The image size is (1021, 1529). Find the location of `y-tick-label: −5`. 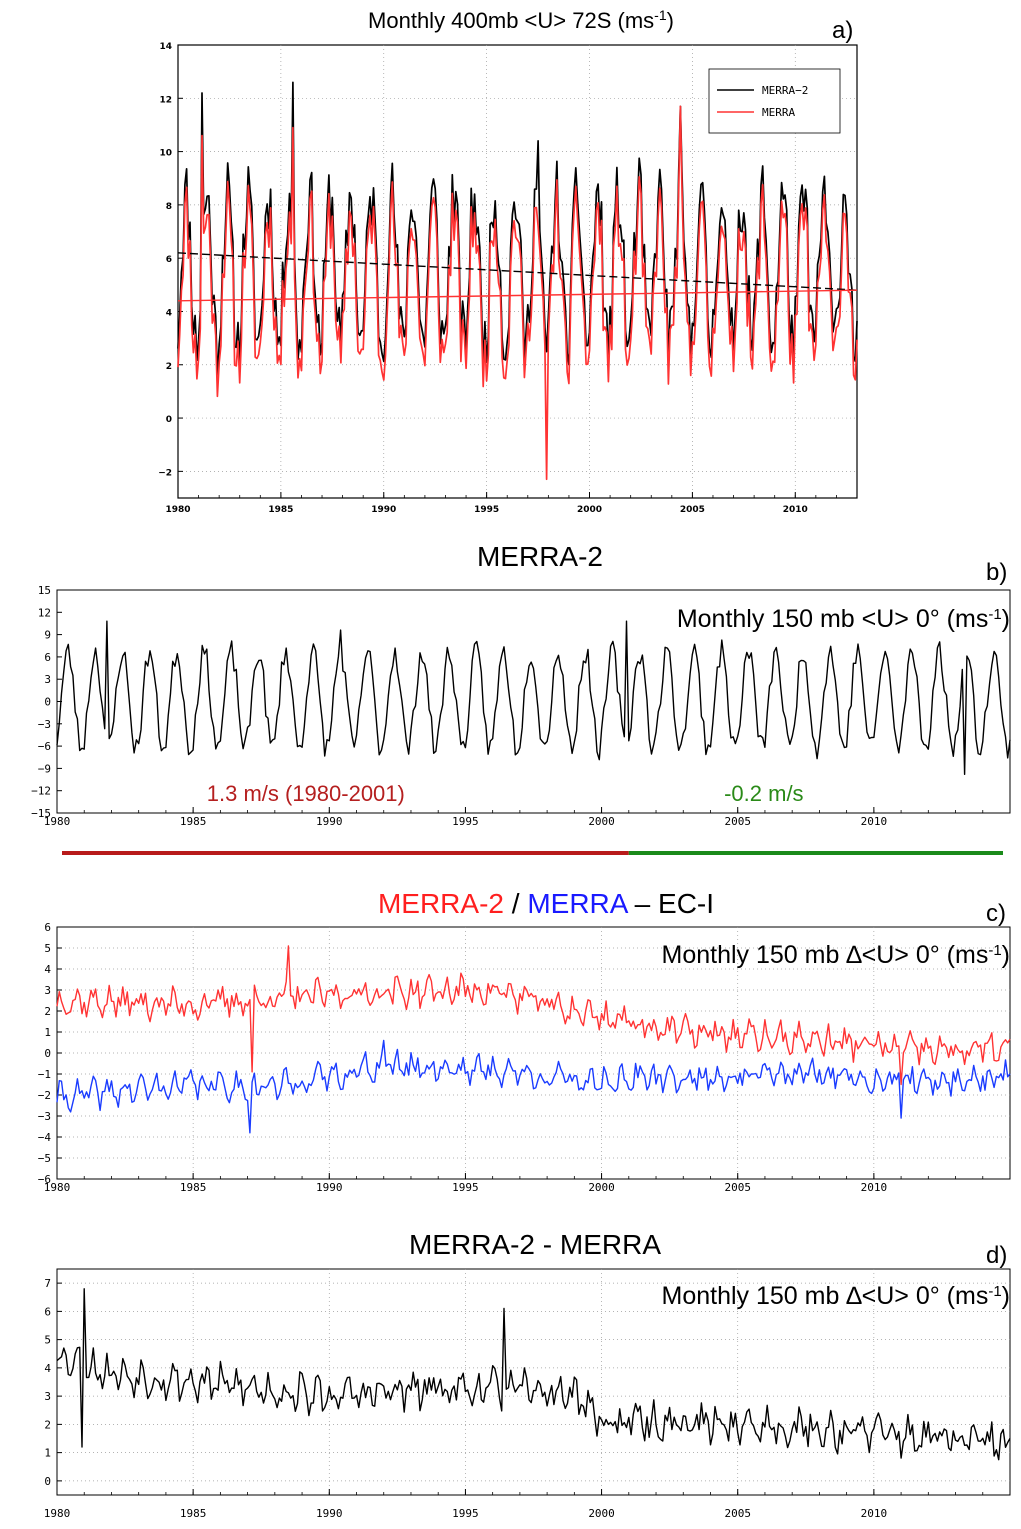

y-tick-label: −5 is located at coordinates (44, 1158).